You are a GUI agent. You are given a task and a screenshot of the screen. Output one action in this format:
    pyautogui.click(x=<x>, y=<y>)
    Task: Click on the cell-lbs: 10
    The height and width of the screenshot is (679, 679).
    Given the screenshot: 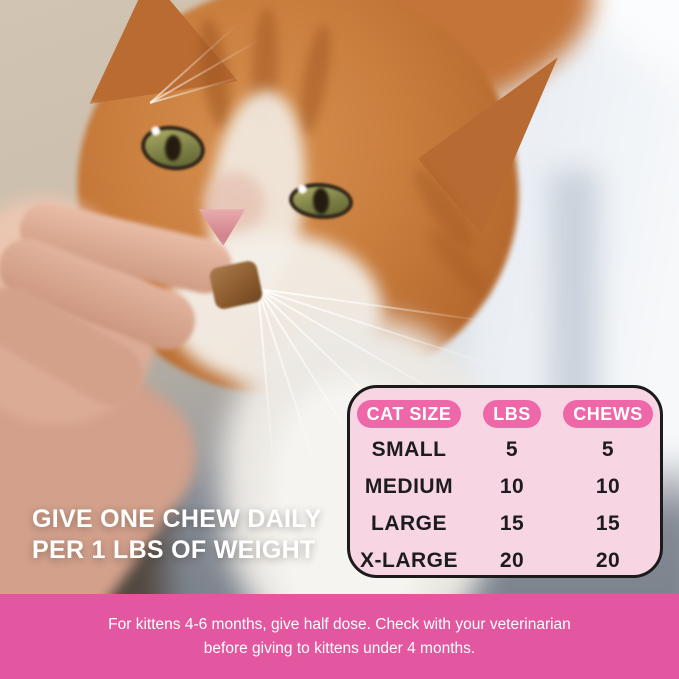 What is the action you would take?
    pyautogui.click(x=512, y=486)
    